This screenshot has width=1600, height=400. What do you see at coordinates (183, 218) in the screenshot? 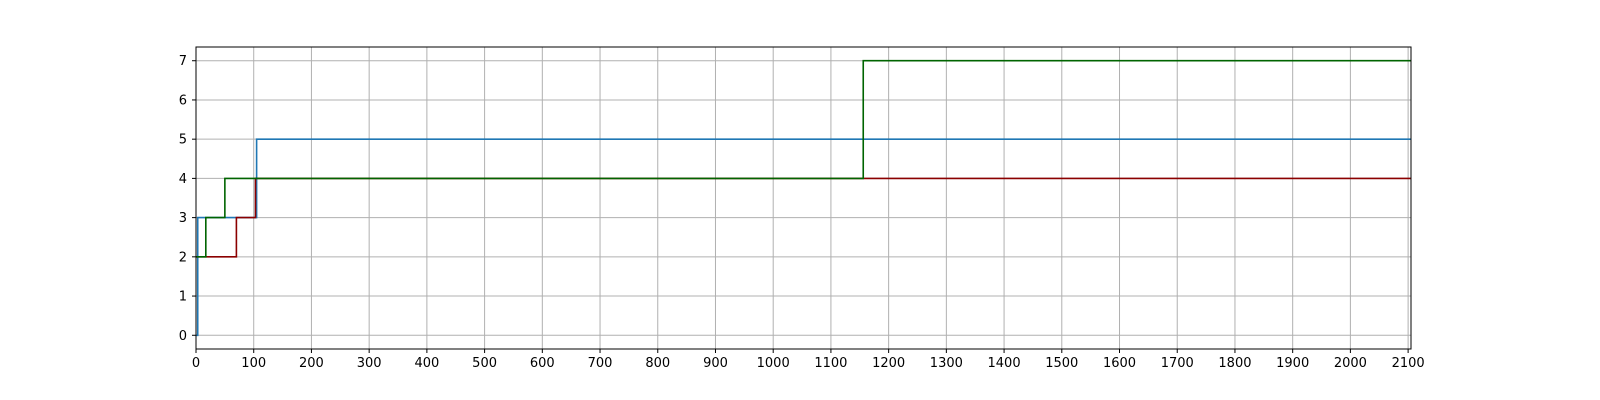
I see `y-tick-label: 3` at bounding box center [183, 218].